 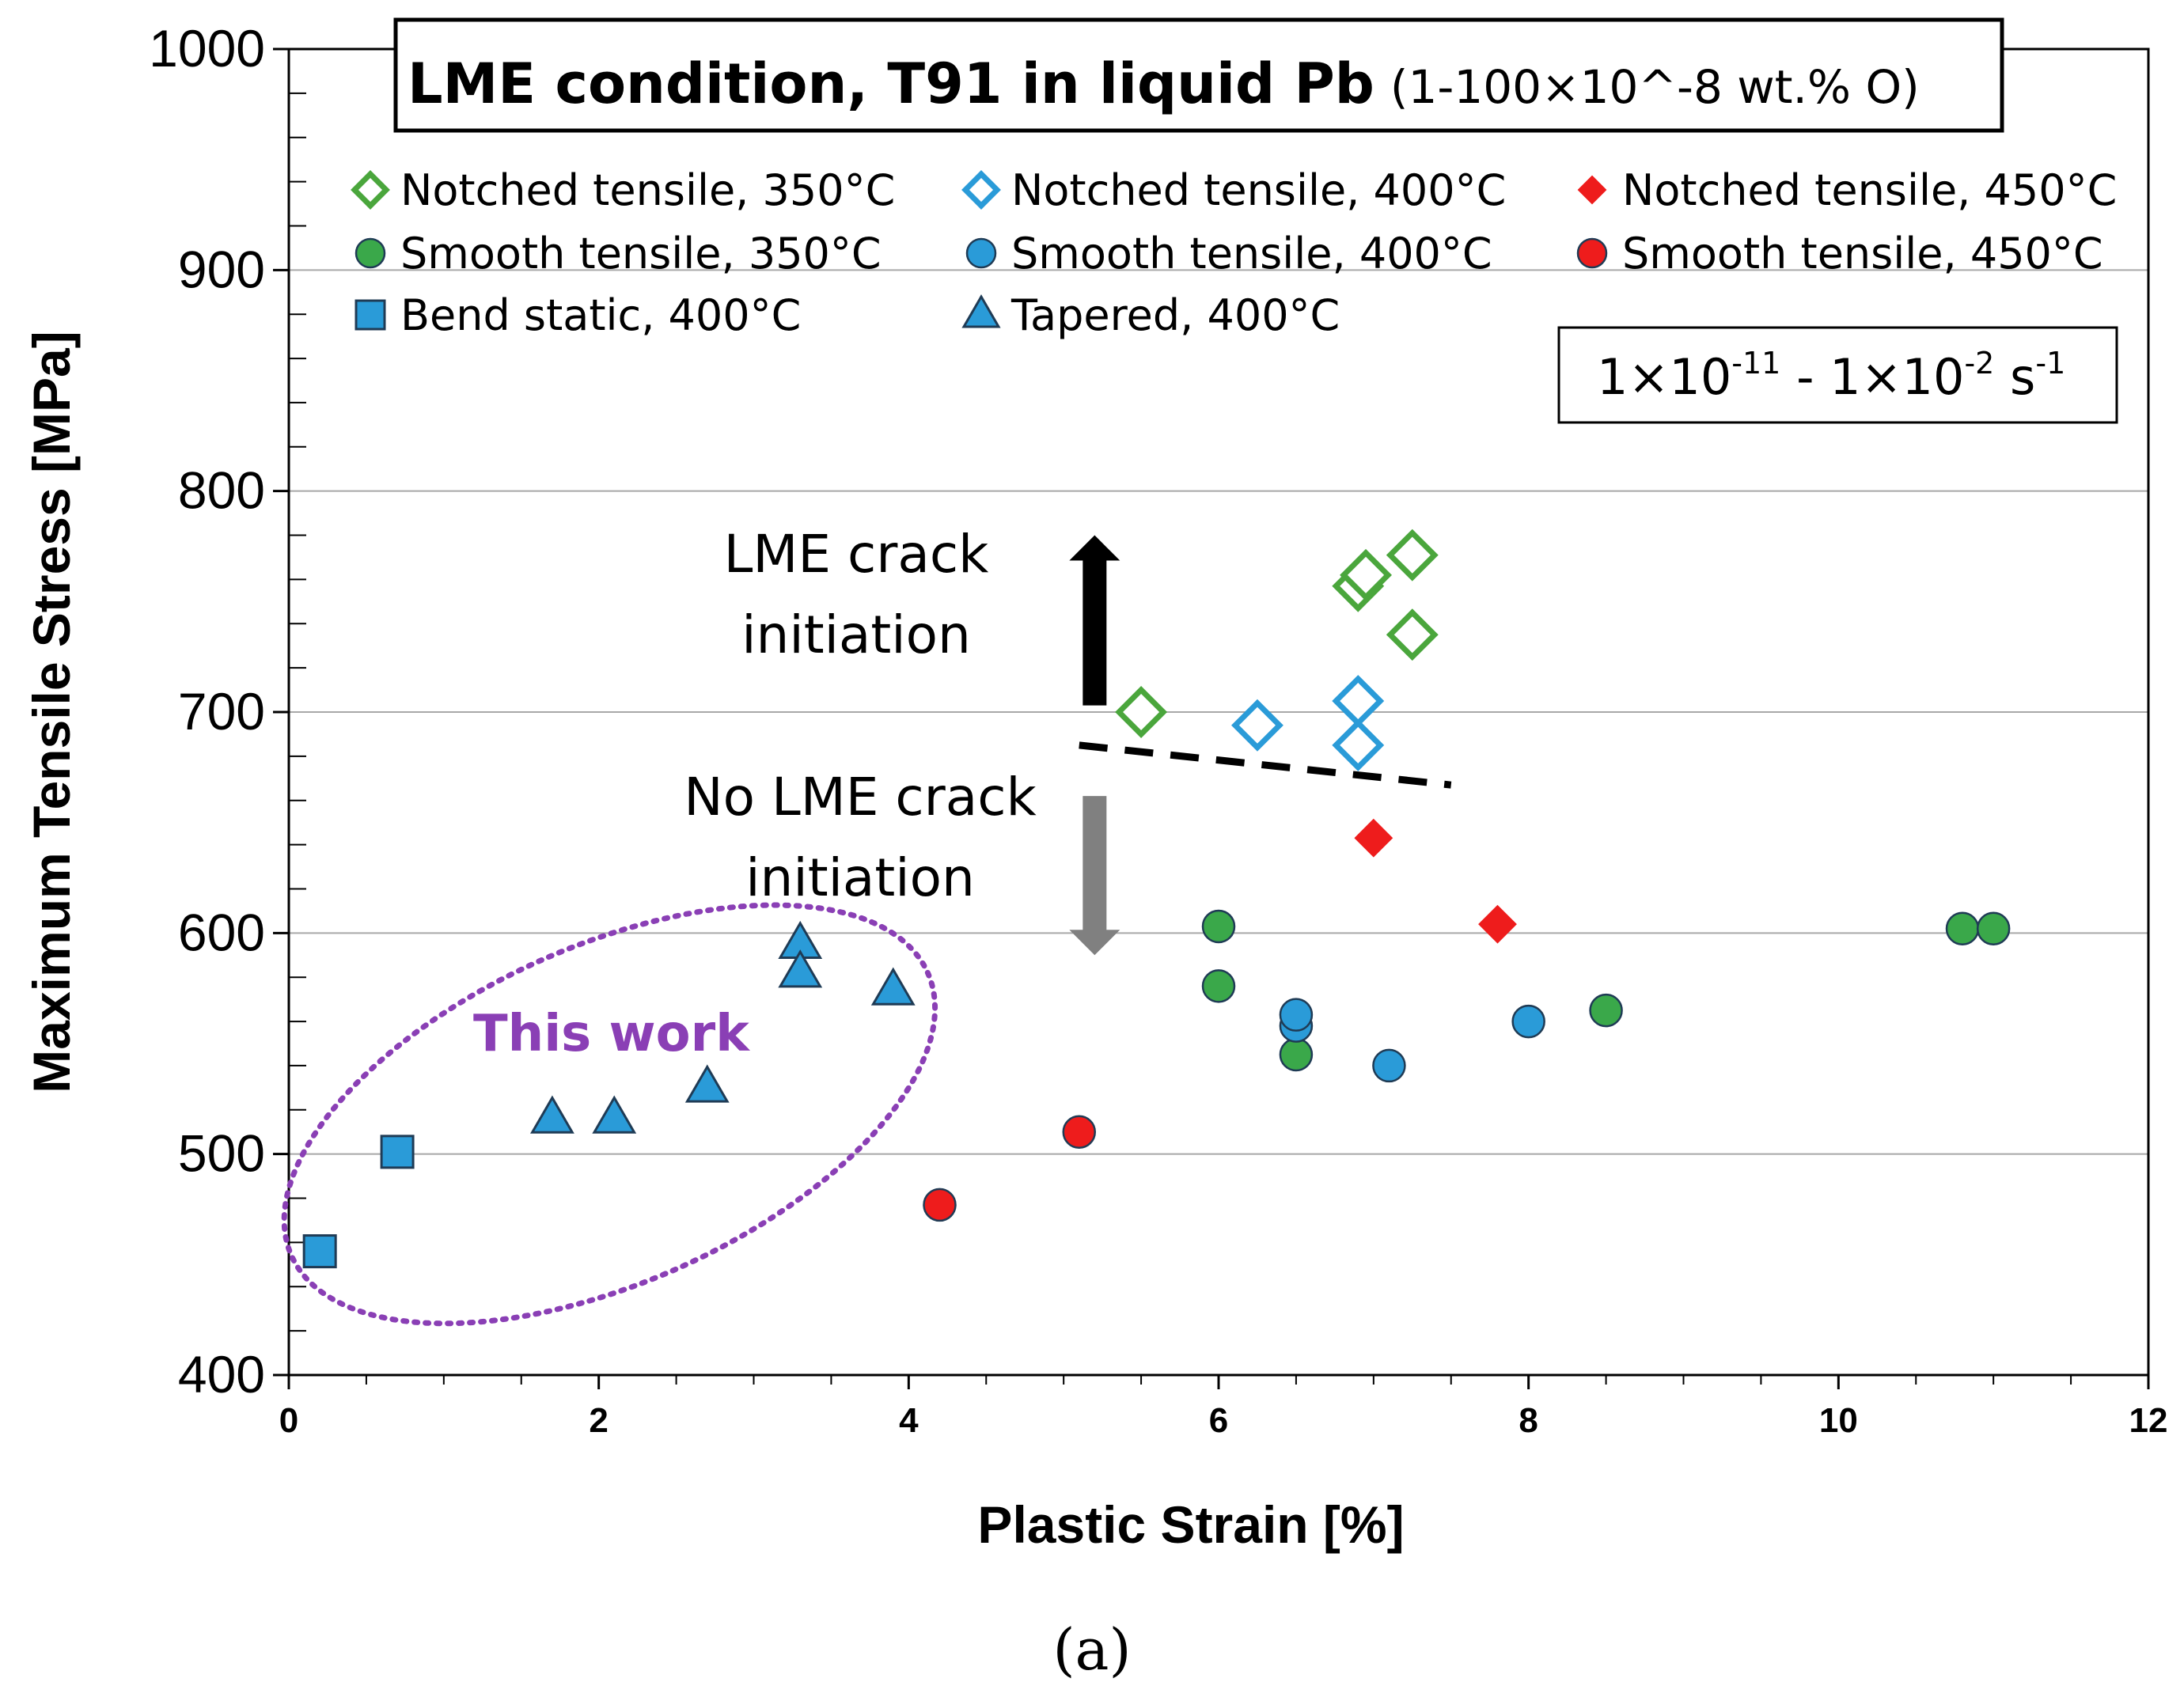 What do you see at coordinates (857, 554) in the screenshot?
I see `lme-crack-label-line1: LME crack` at bounding box center [857, 554].